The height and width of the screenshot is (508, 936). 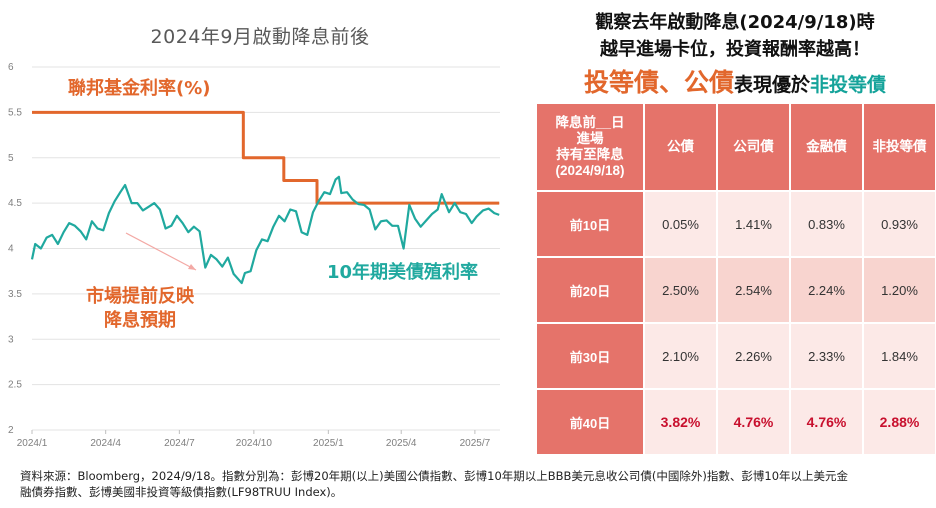 I want to click on row-header: 前20日, so click(x=590, y=290).